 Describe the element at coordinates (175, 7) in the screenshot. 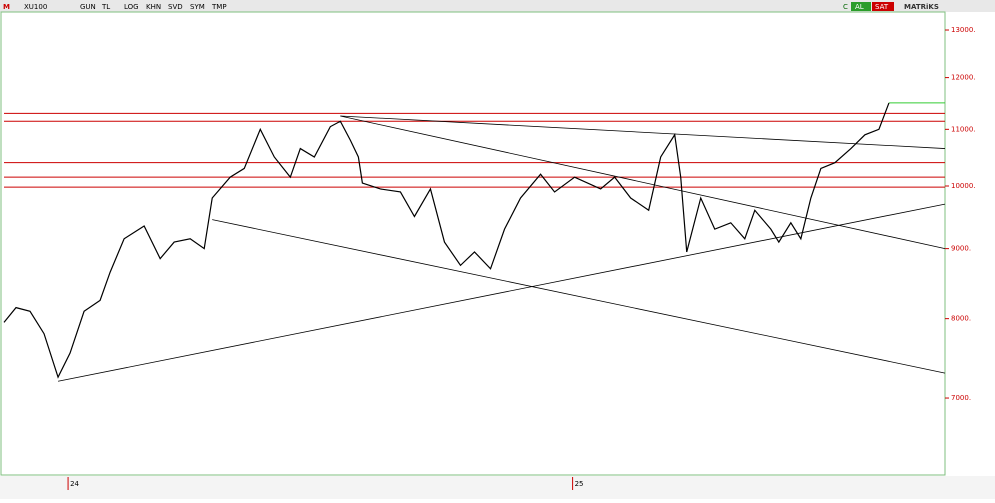

I see `toolbar-button: SVD` at that location.